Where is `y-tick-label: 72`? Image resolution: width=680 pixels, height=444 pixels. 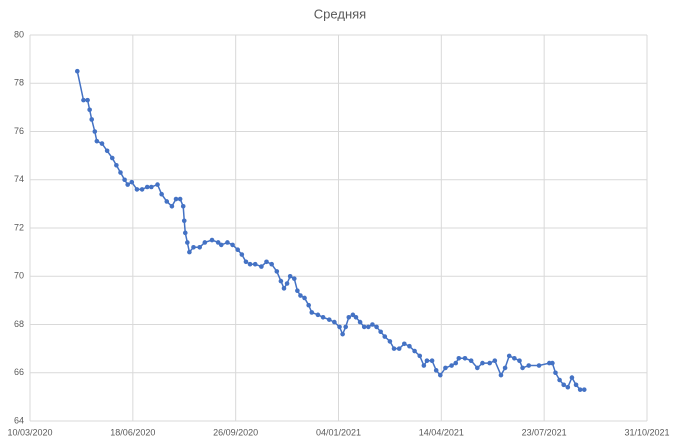
y-tick-label: 72 is located at coordinates (19, 227).